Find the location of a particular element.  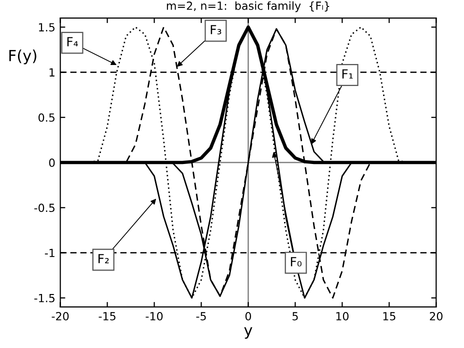

y-tick-label: 0.5 is located at coordinates (46, 117).